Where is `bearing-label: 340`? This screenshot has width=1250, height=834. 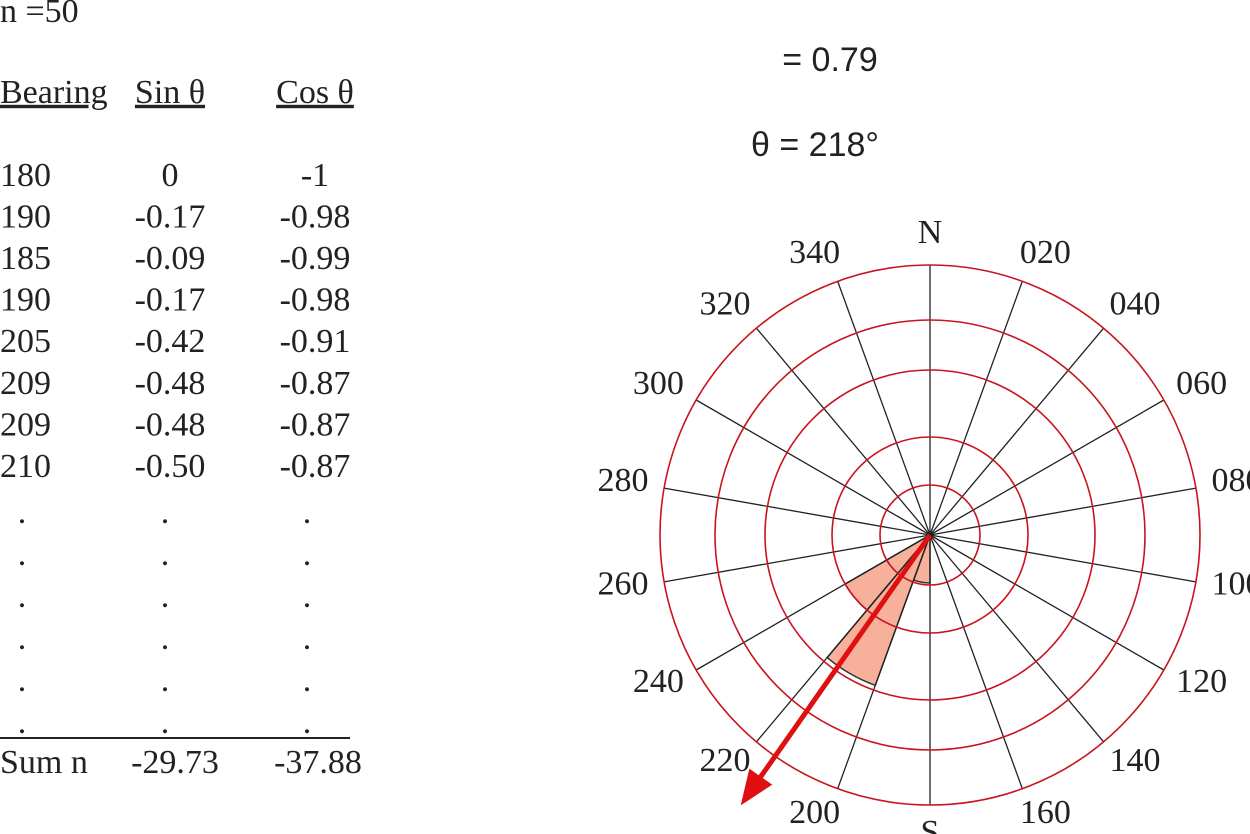
bearing-label: 340 is located at coordinates (814, 252).